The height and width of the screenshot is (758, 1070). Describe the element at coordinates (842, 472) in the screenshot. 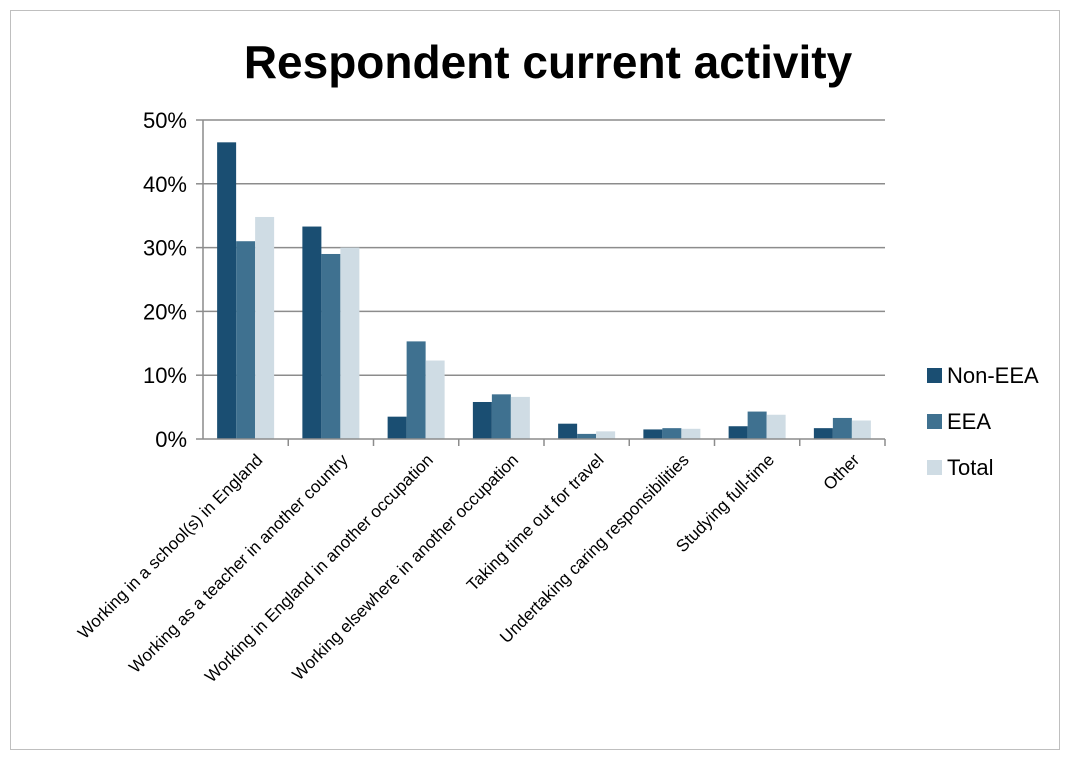

I see `category-label: Other` at that location.